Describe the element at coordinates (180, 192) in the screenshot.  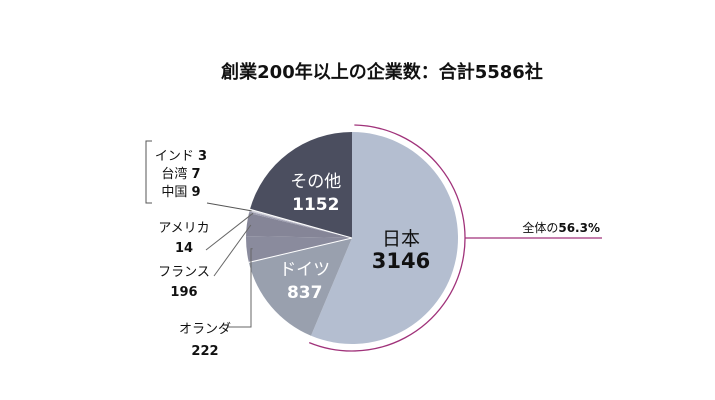
I see `slice-label-5: 中国 9` at that location.